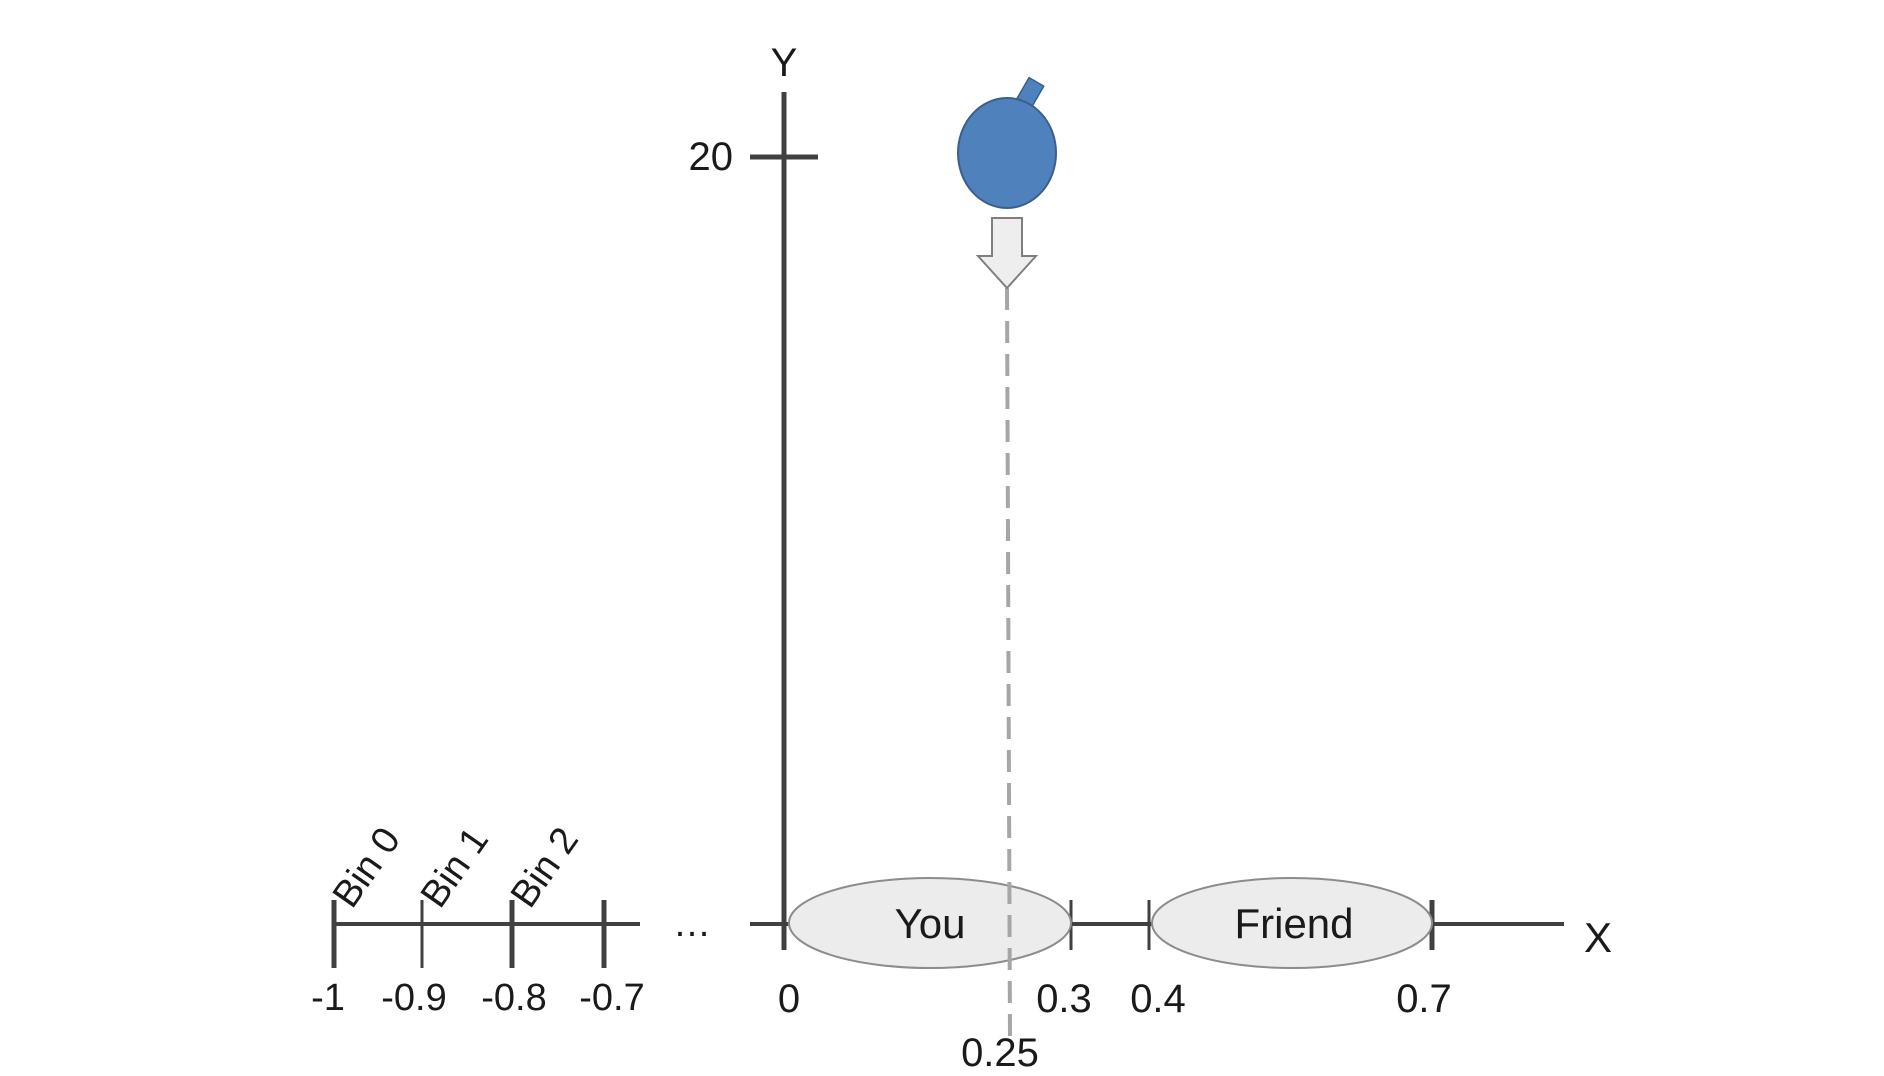  I want to click on x-tick-label: -0.8, so click(513, 998).